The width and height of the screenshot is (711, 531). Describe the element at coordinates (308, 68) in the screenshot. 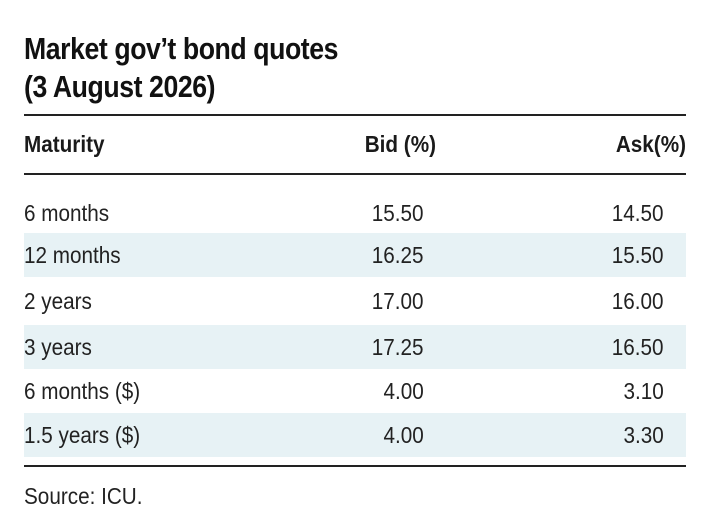

I see `table-title: Market gov’t bond quotes (3 August 2026)` at that location.